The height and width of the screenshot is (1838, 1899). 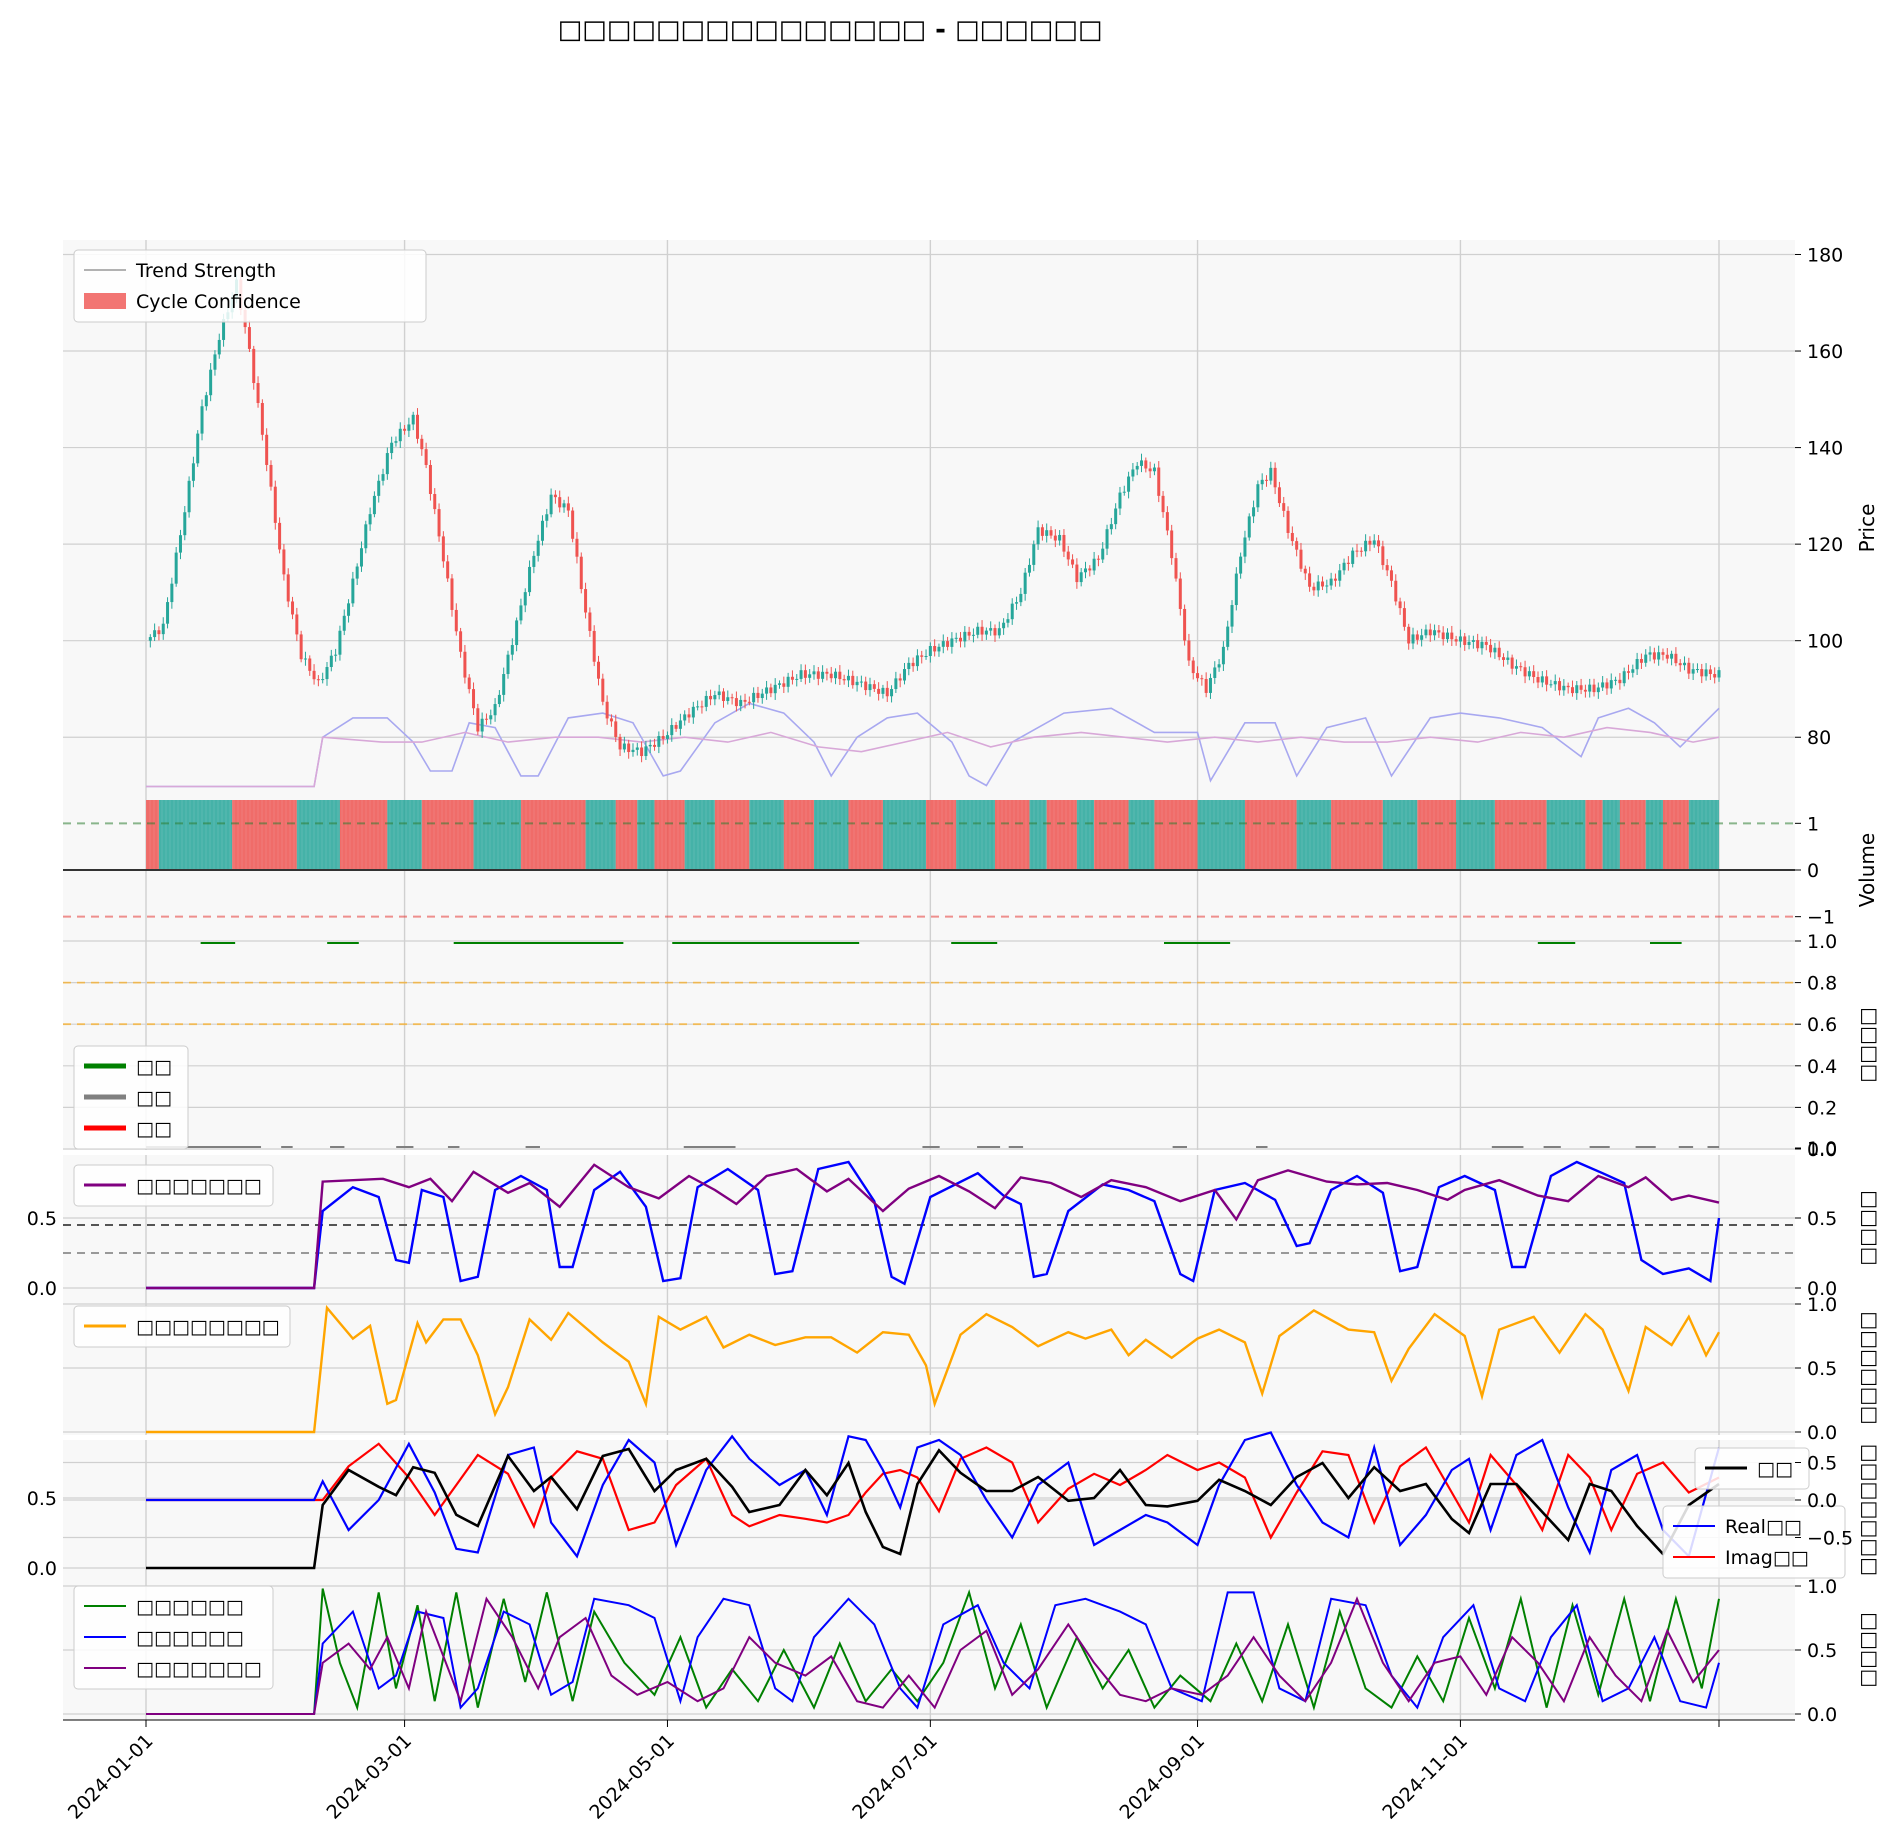 What do you see at coordinates (1822, 1025) in the screenshot?
I see `ytick-label-r-3: 0.6` at bounding box center [1822, 1025].